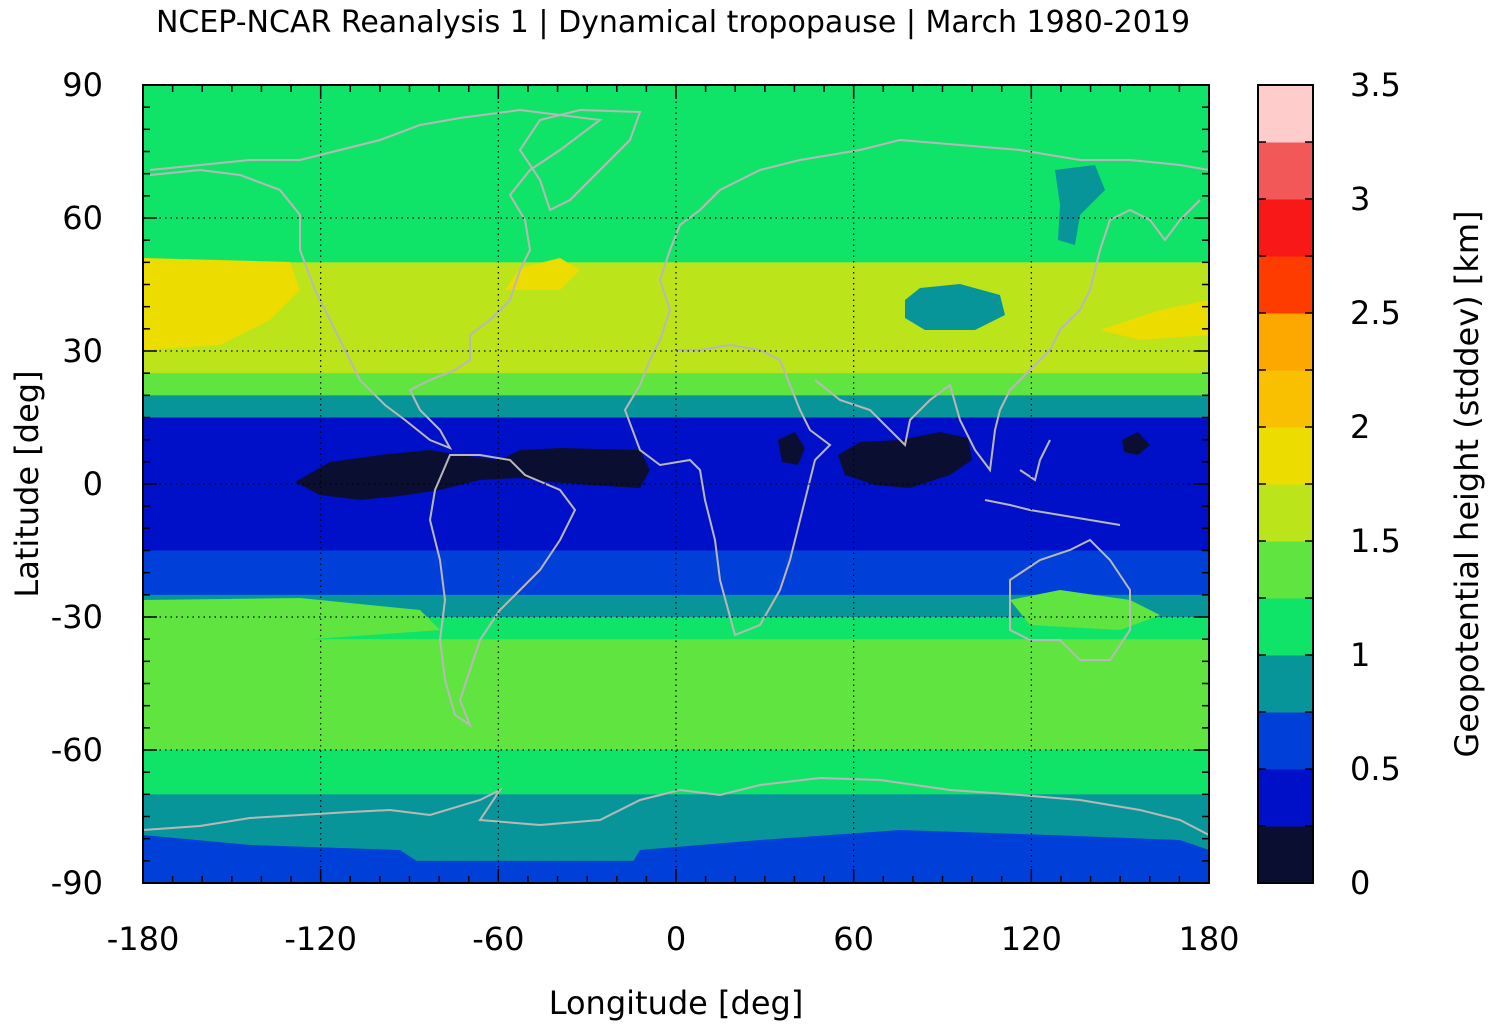 Image resolution: width=1495 pixels, height=1029 pixels. Describe the element at coordinates (580, 160) in the screenshot. I see `coastline-greenland` at that location.